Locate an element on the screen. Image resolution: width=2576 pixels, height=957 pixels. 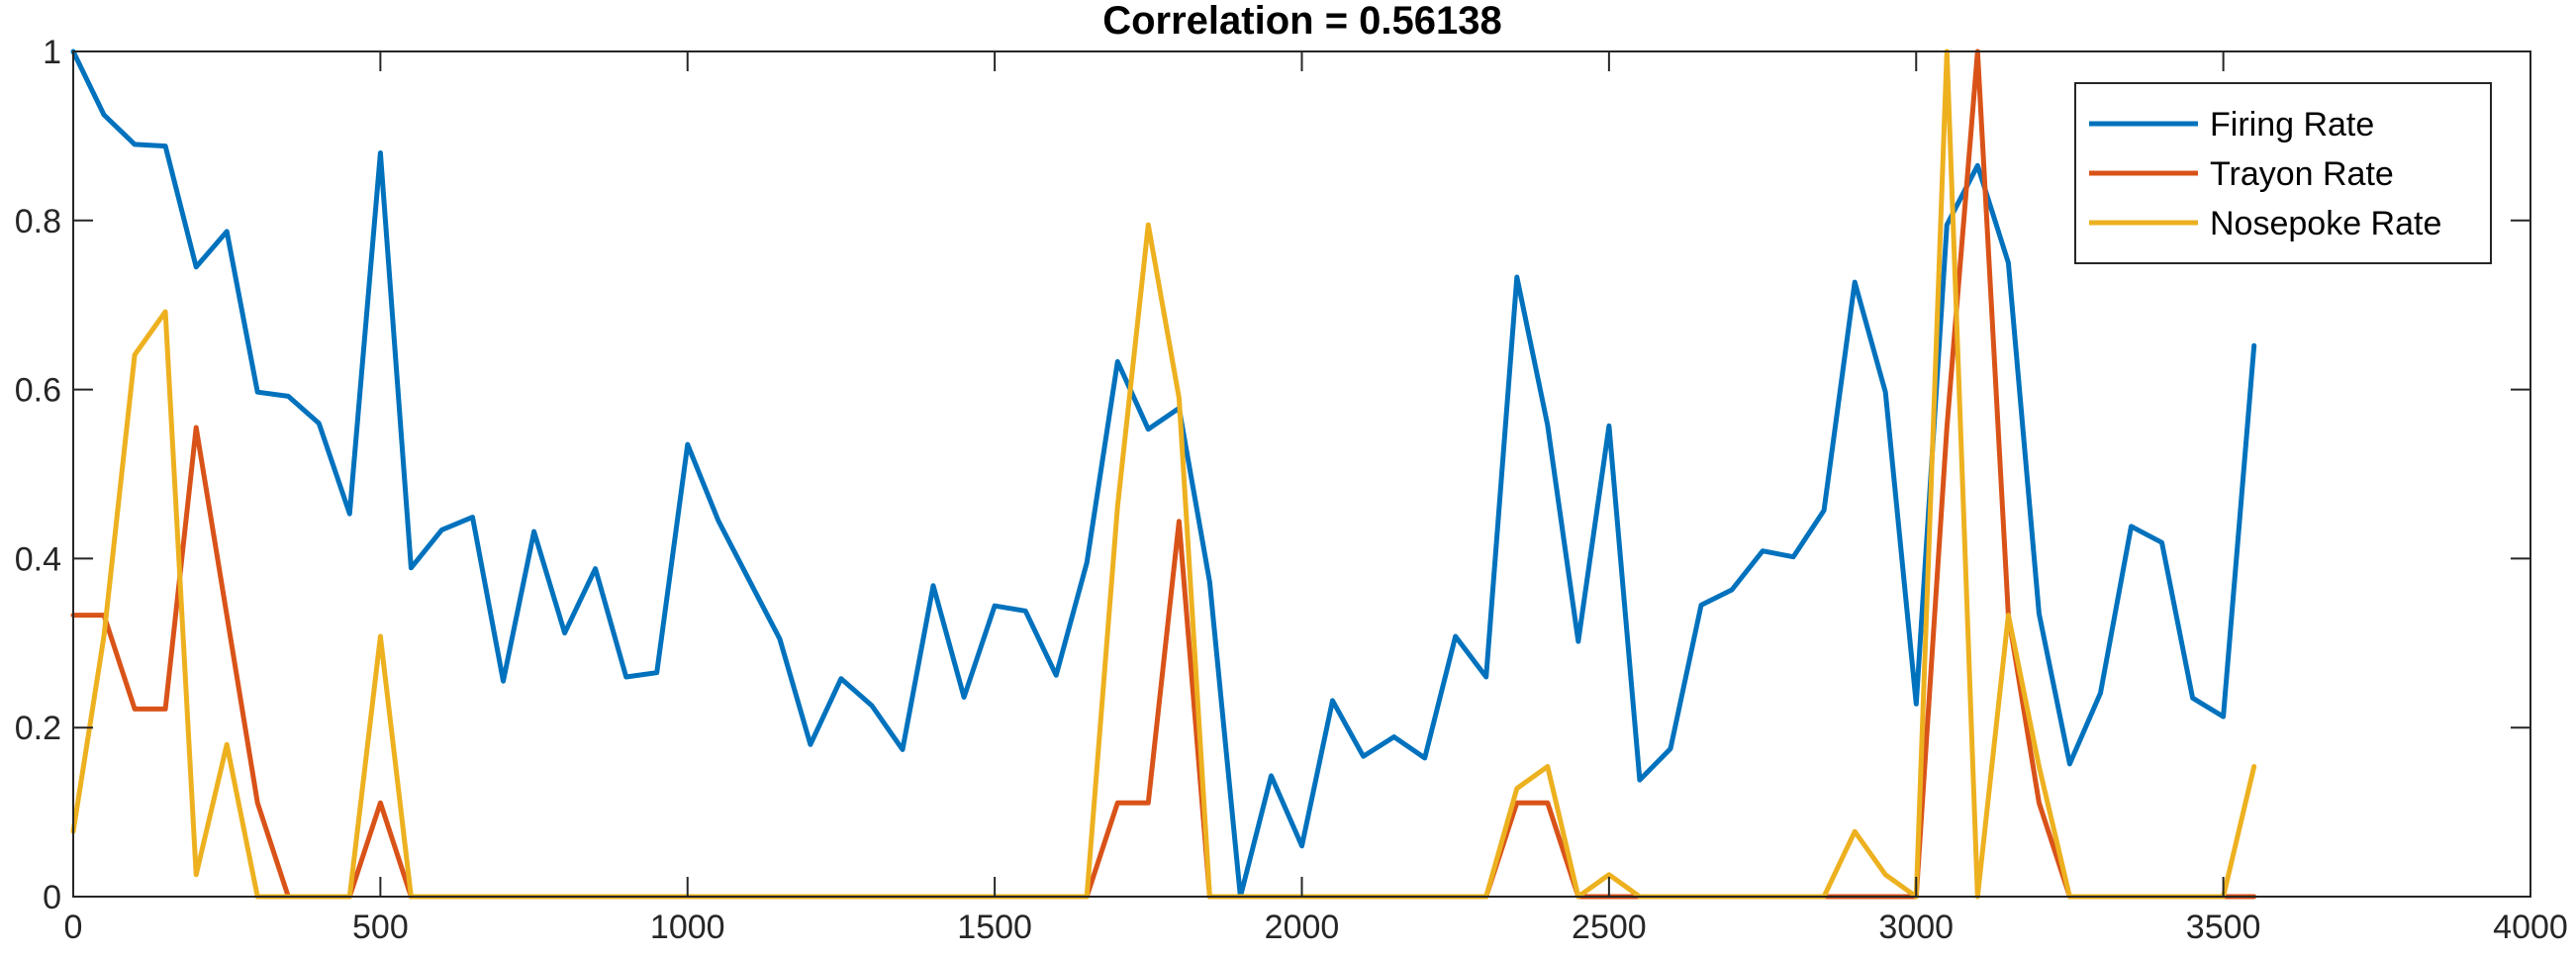
legend-label-3: Nosepoke Rate is located at coordinates (2325, 223).